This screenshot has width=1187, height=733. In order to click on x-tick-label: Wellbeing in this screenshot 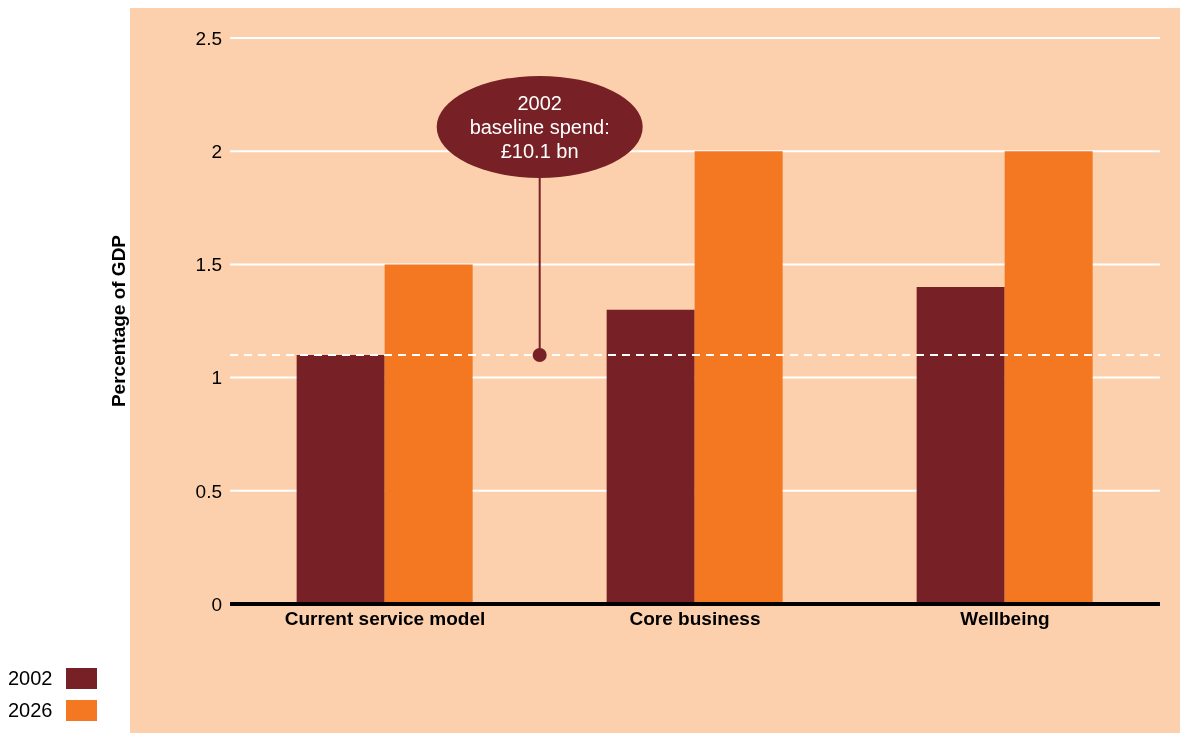, I will do `click(1005, 619)`.